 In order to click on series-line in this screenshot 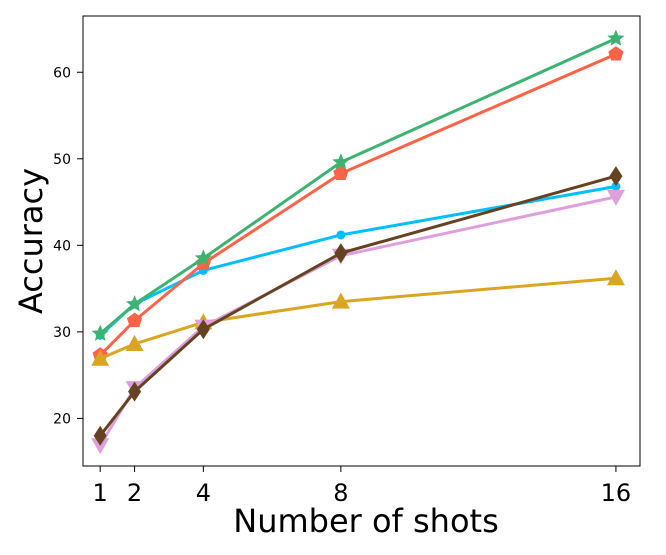, I will do `click(358, 318)`.